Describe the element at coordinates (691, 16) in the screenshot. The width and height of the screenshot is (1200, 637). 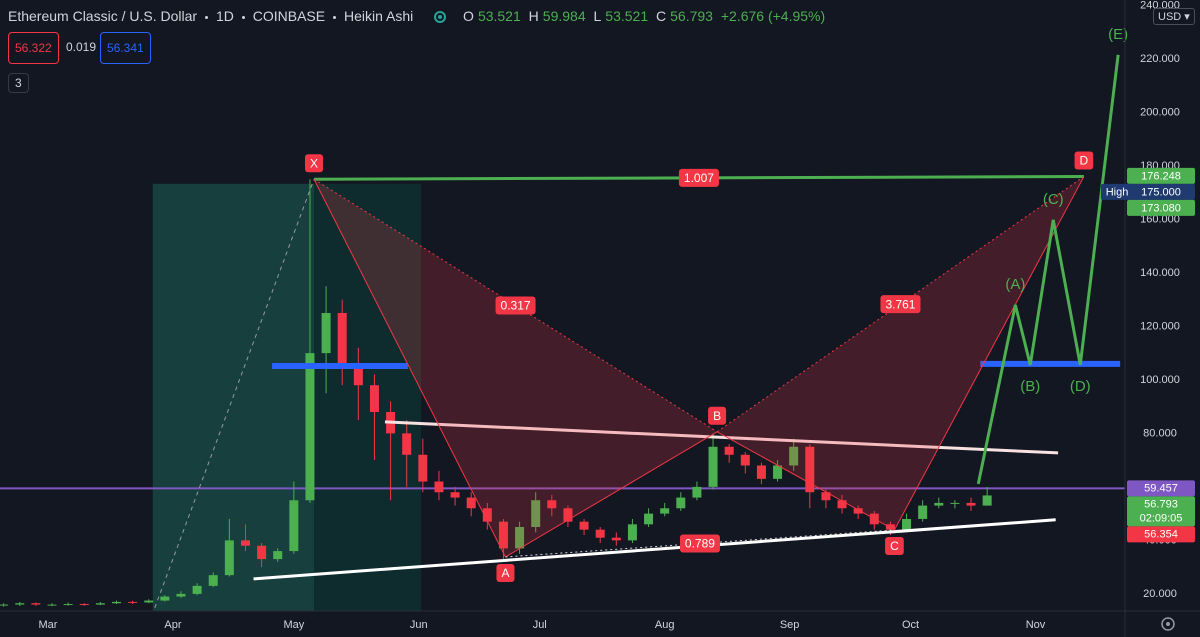
I see `ohlc-value: 56.793` at that location.